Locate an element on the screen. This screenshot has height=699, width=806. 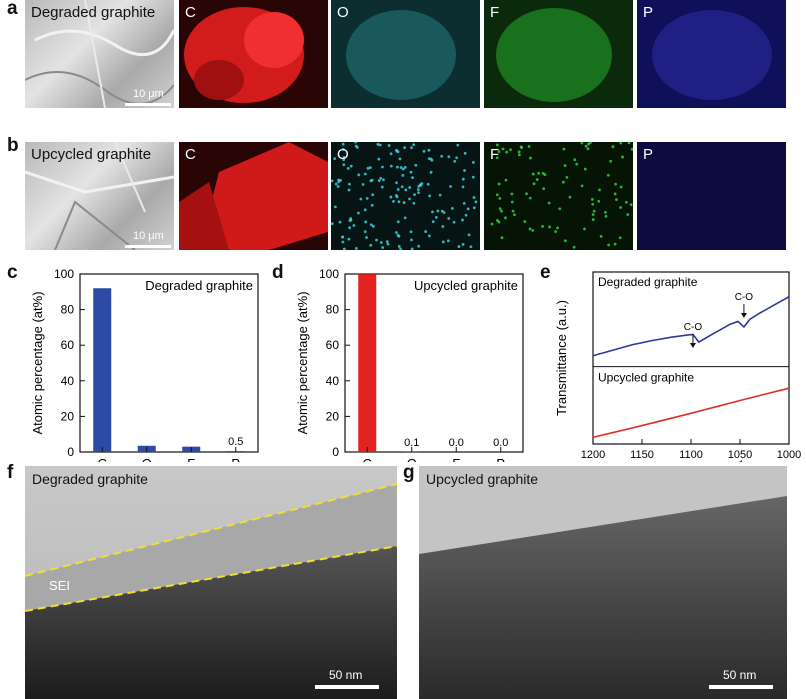
x-tick-label: F is located at coordinates (456, 459).